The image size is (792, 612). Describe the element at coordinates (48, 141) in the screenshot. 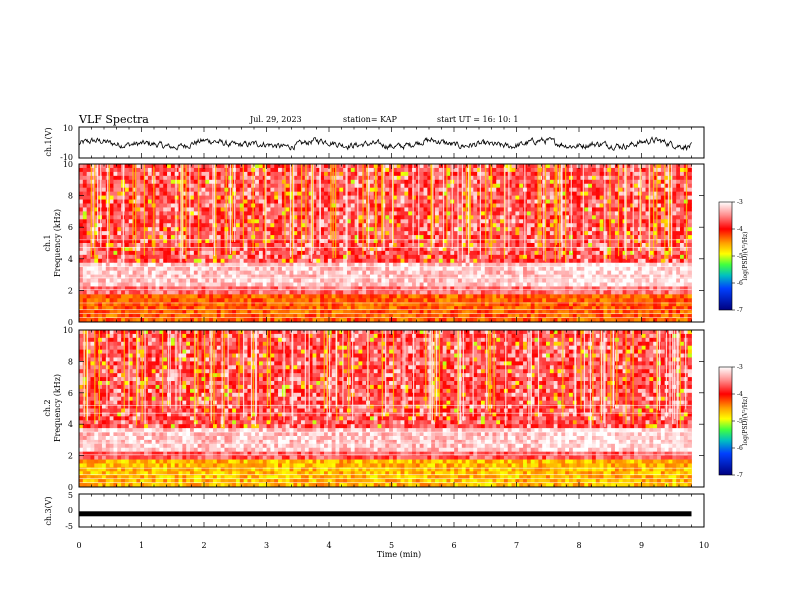

I see `ch1-waveform-ylabel: ch.1(V)` at that location.